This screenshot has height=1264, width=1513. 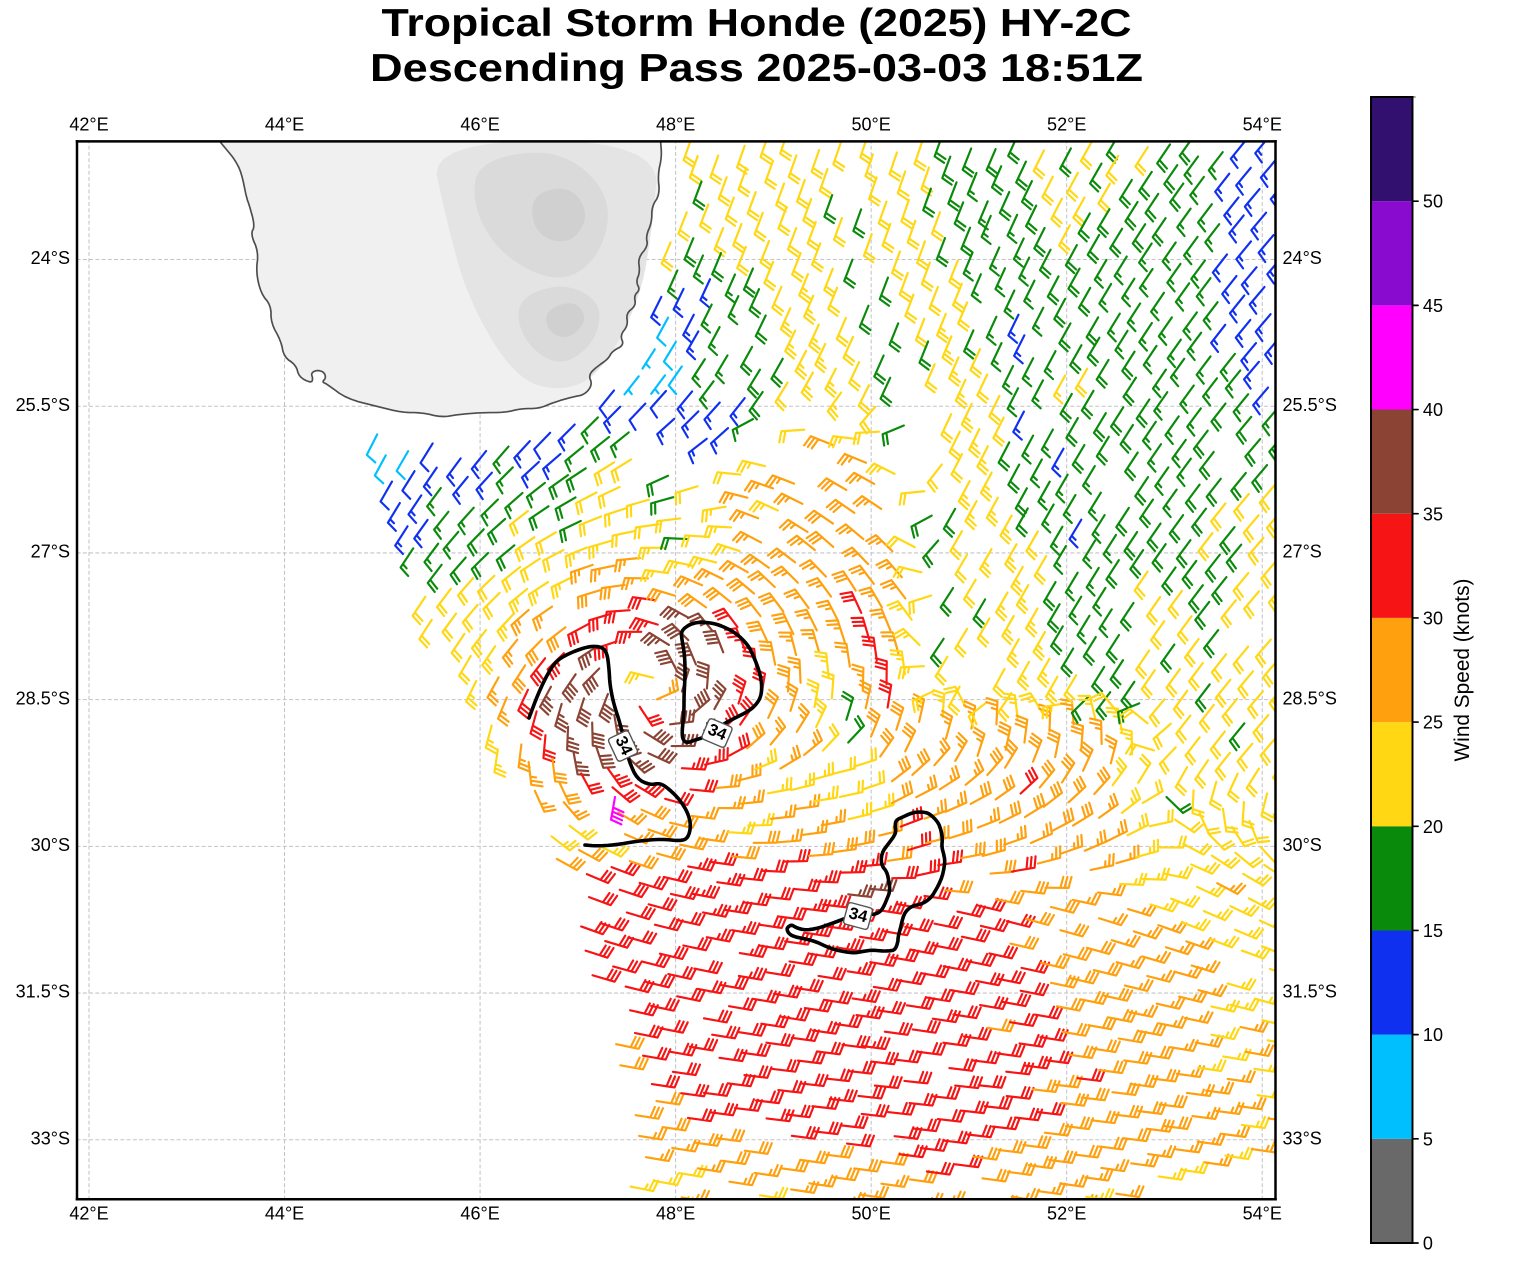 I want to click on svg-text: 15, so click(x=1433, y=931).